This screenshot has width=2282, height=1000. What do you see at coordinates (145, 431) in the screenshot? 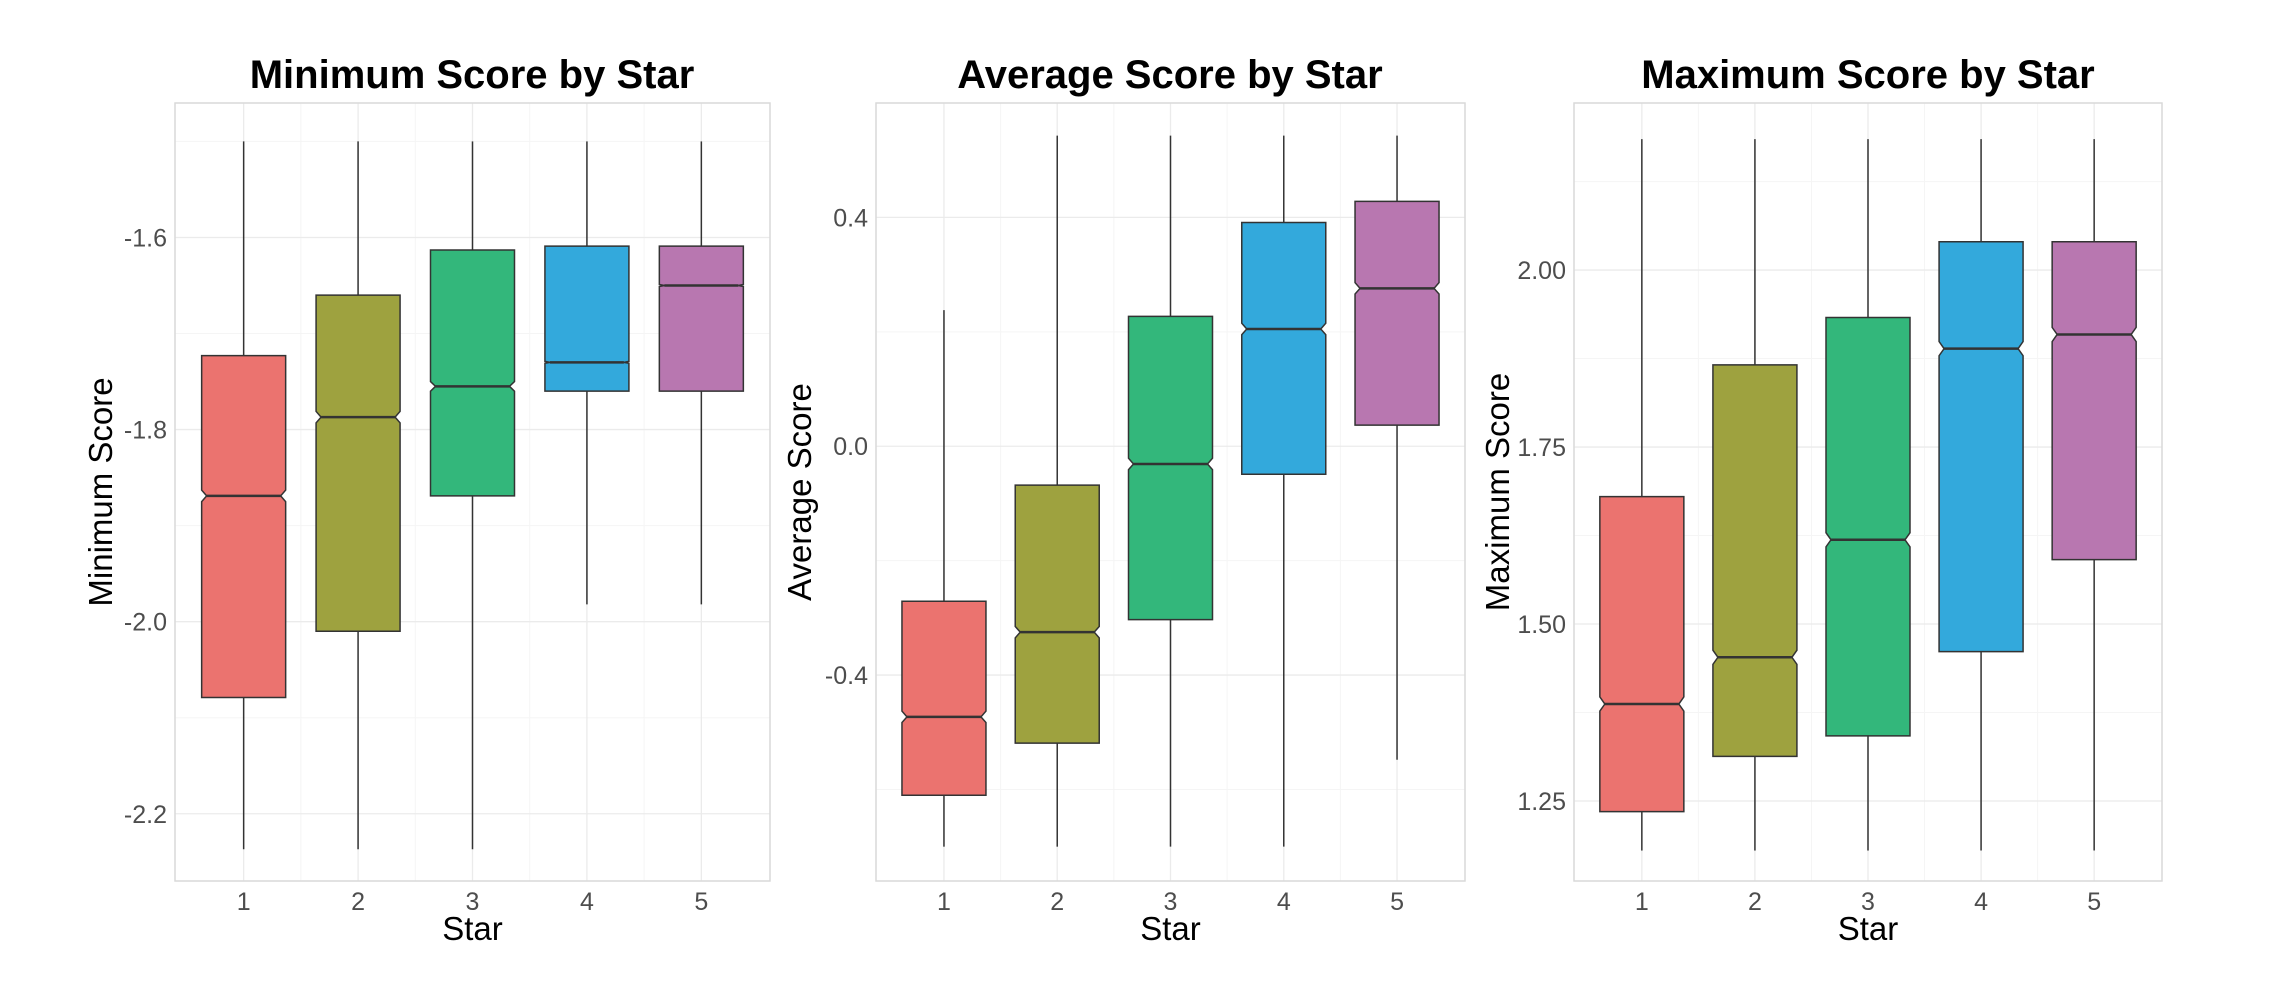
I see `y-tick-label: -1.8` at bounding box center [145, 431].